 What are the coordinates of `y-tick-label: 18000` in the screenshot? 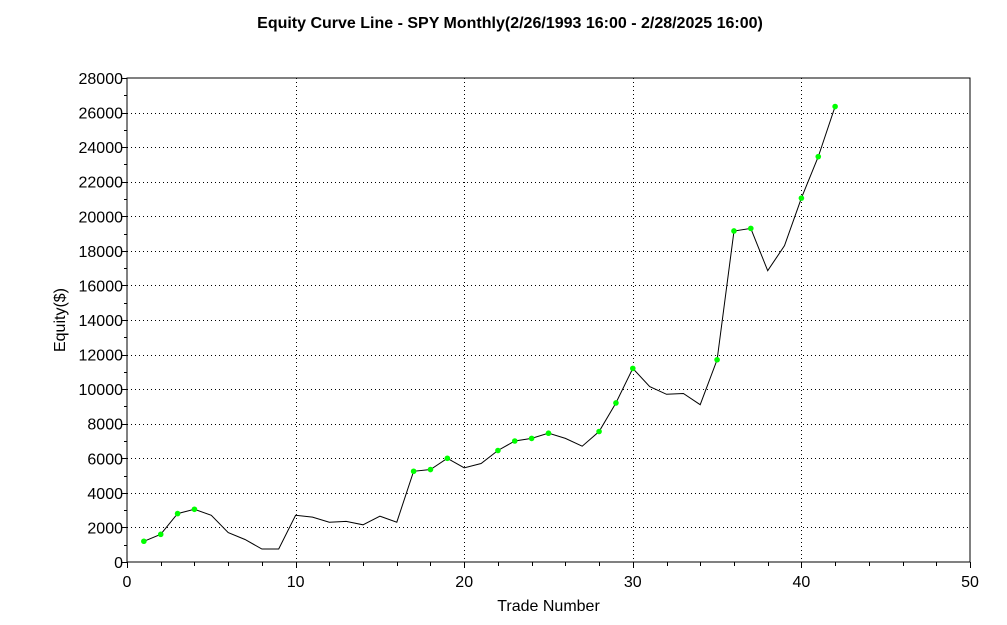 It's located at (101, 252).